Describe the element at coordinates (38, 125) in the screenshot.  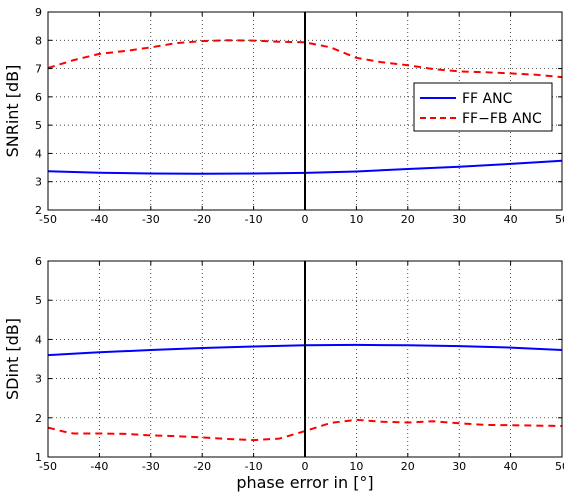
I see `snr-y-tick-label: 5` at that location.